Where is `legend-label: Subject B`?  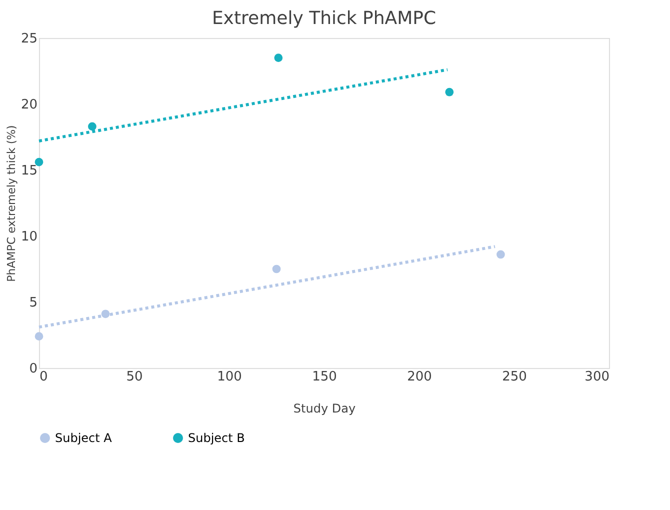 legend-label: Subject B is located at coordinates (216, 438).